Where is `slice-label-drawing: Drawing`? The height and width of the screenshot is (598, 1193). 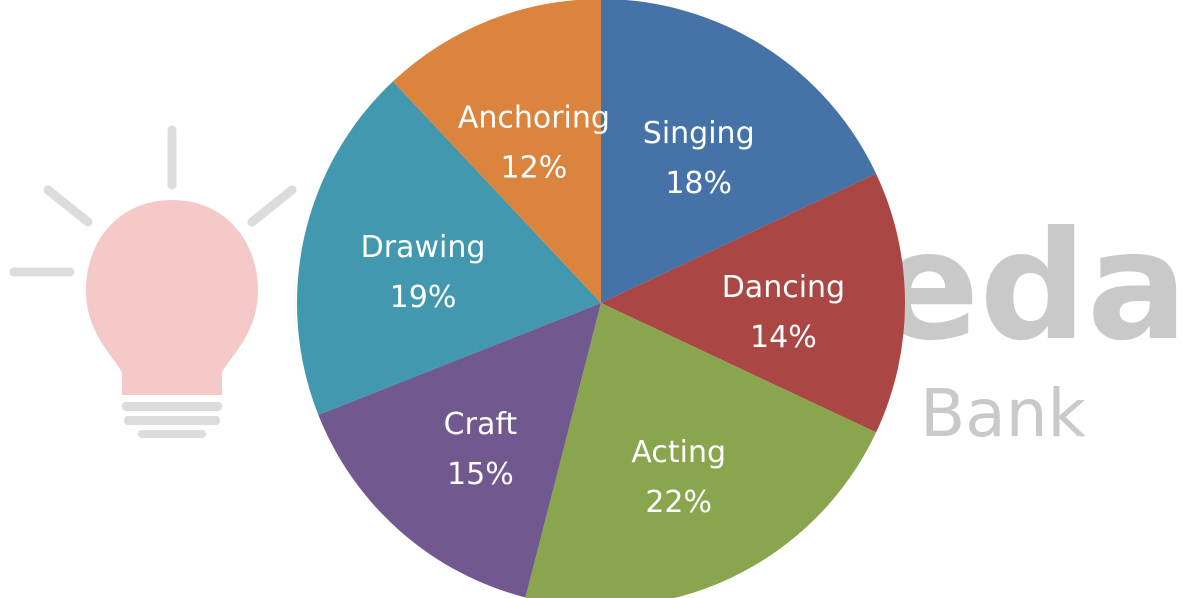 slice-label-drawing: Drawing is located at coordinates (423, 247).